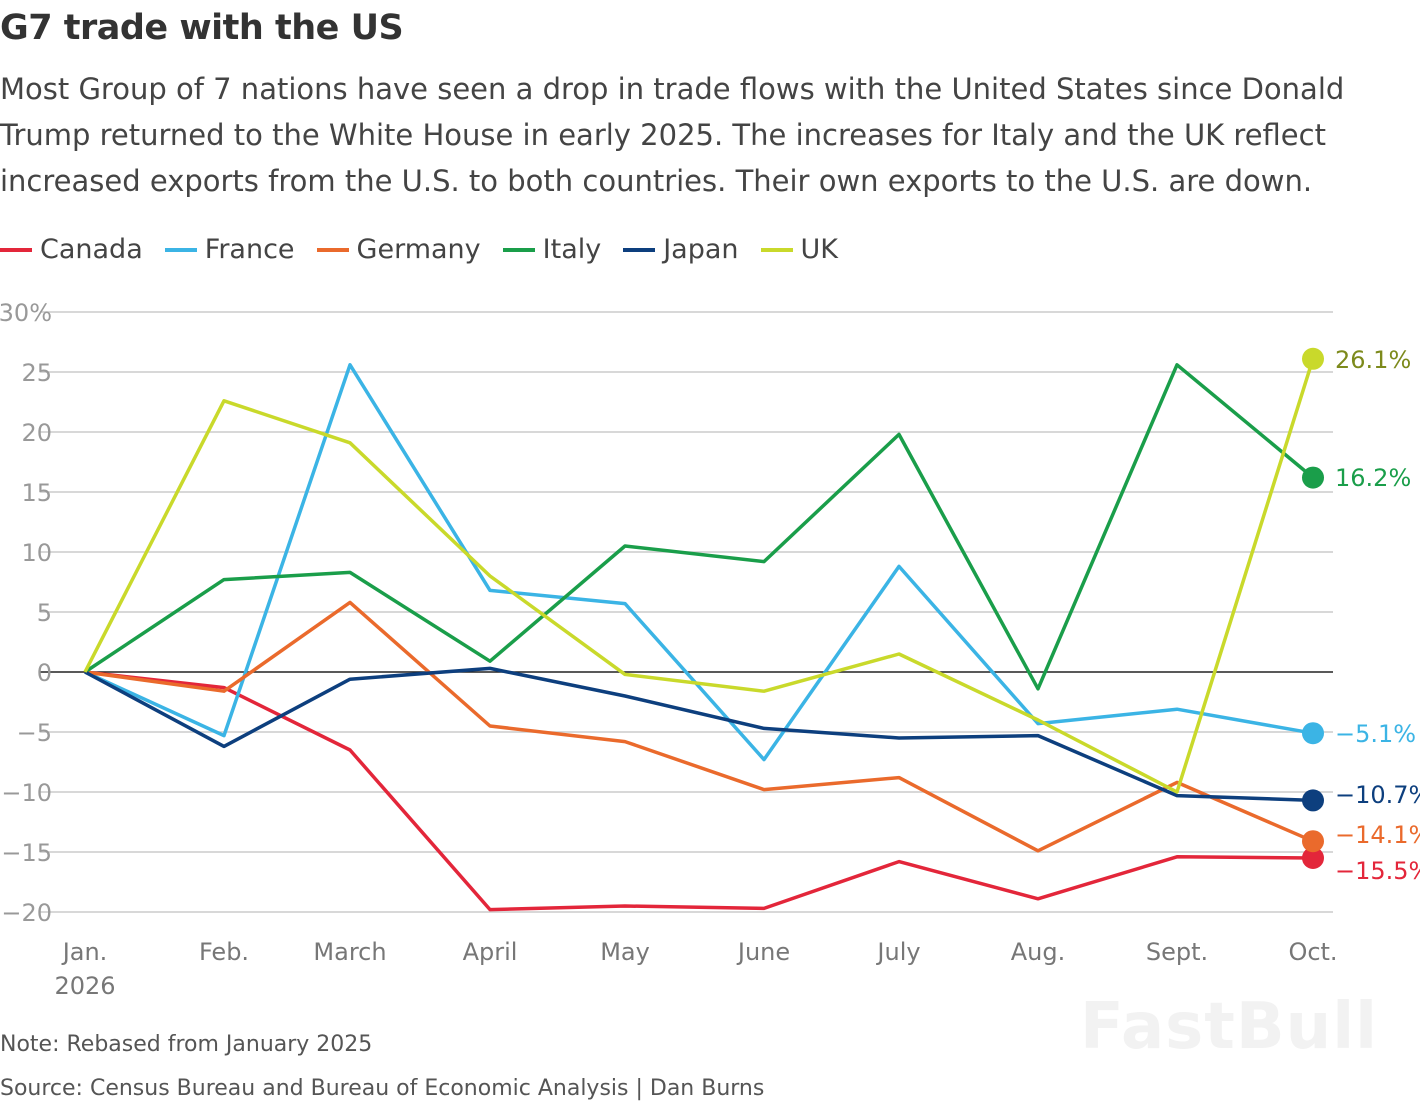 The image size is (1420, 1104). What do you see at coordinates (1229, 1027) in the screenshot?
I see `watermark-logo: FastBull` at bounding box center [1229, 1027].